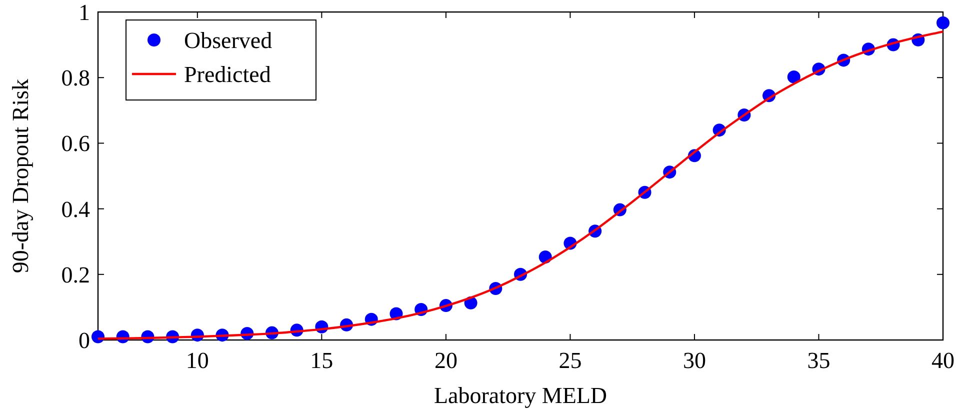 The height and width of the screenshot is (415, 959). I want to click on x-tick-label: 10, so click(197, 360).